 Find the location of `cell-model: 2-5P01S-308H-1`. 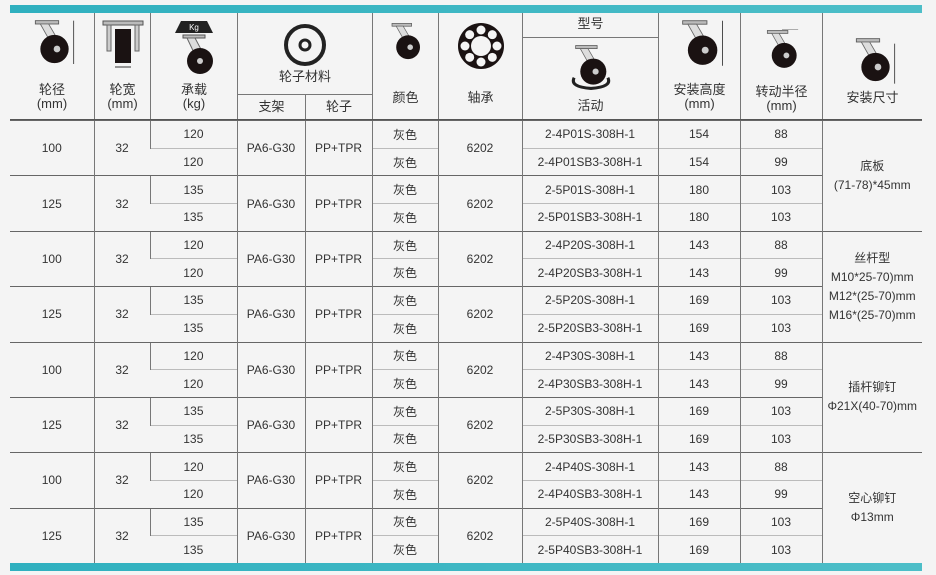

cell-model: 2-5P01S-308H-1 is located at coordinates (589, 189).